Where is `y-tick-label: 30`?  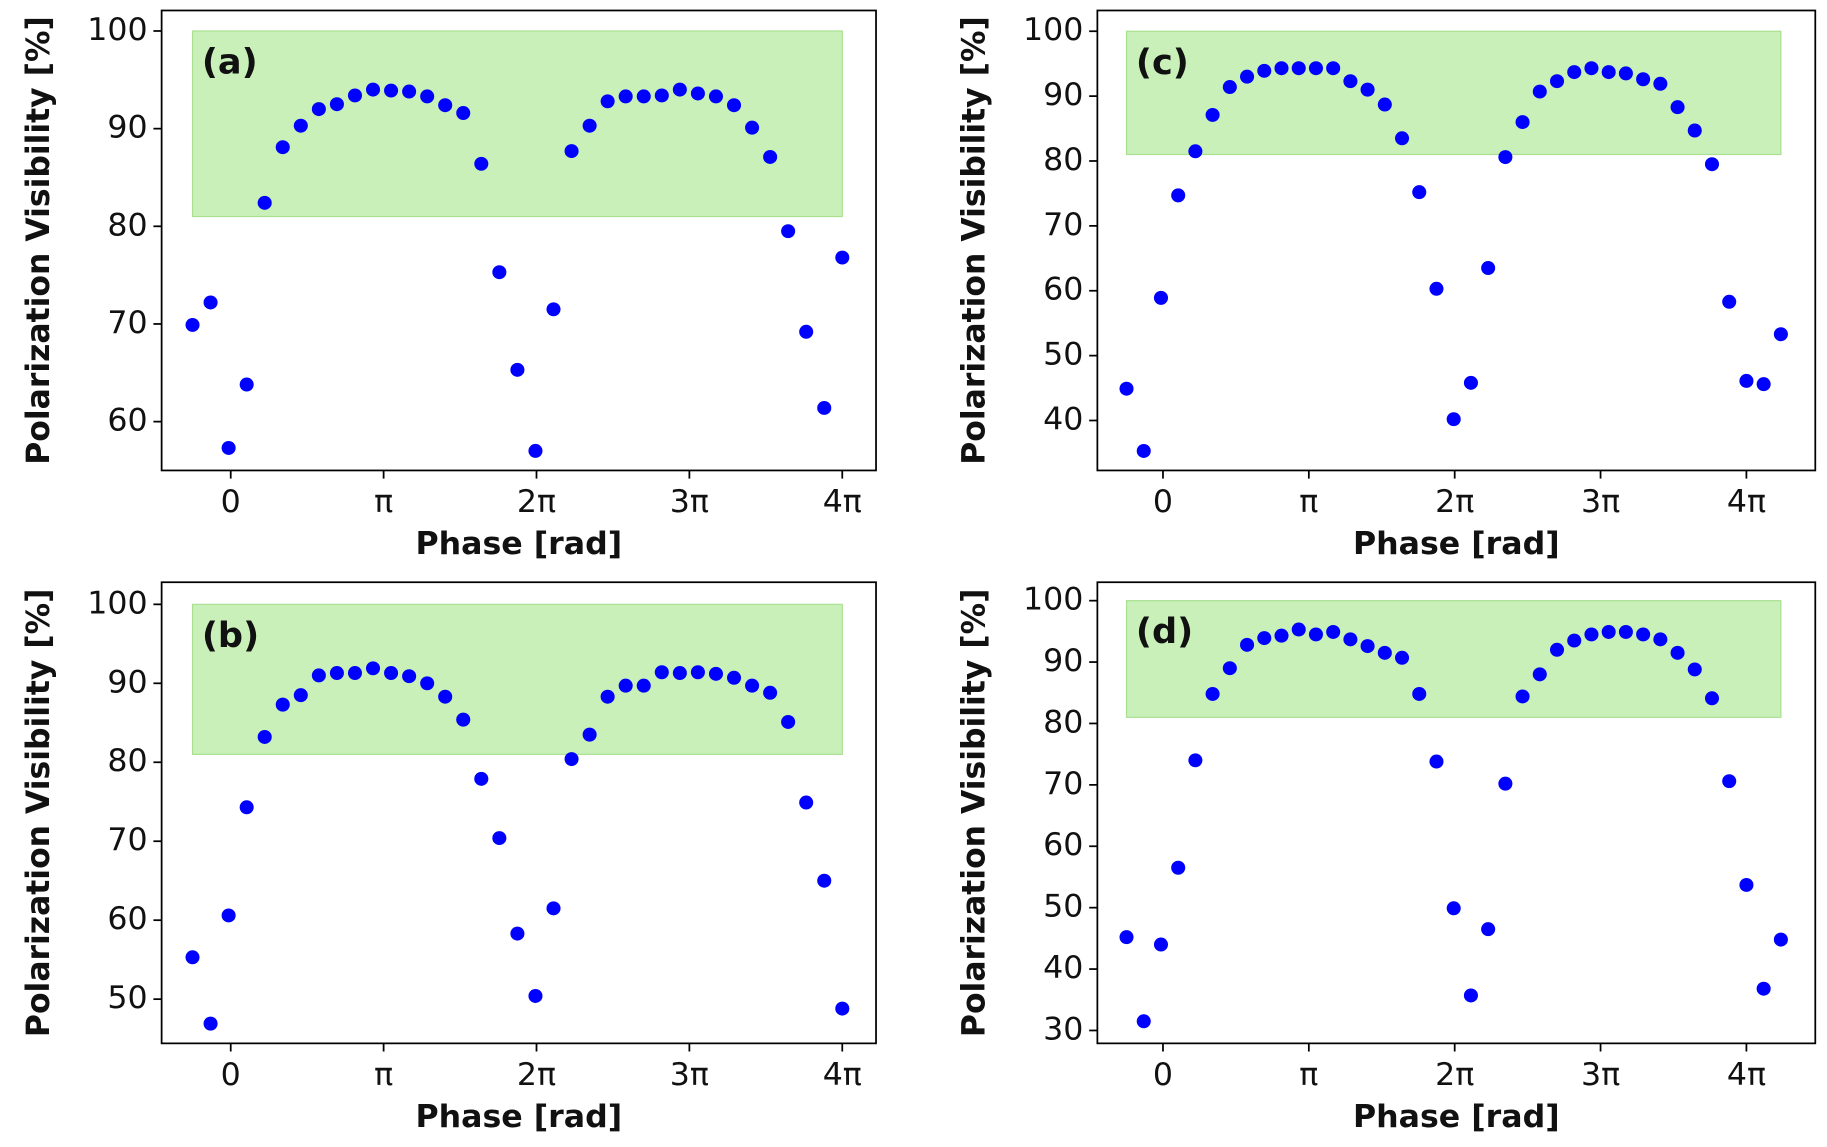 y-tick-label: 30 is located at coordinates (1063, 1030).